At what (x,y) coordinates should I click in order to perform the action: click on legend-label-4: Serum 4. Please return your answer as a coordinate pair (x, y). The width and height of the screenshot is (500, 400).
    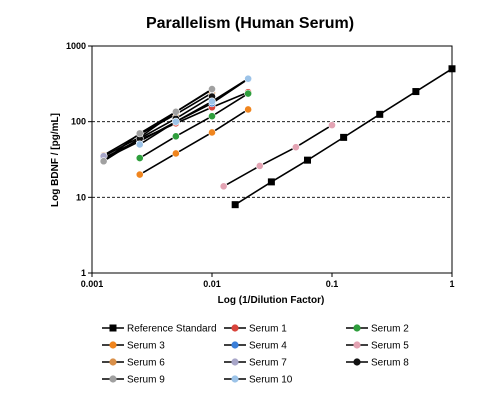
    Looking at the image, I should click on (268, 346).